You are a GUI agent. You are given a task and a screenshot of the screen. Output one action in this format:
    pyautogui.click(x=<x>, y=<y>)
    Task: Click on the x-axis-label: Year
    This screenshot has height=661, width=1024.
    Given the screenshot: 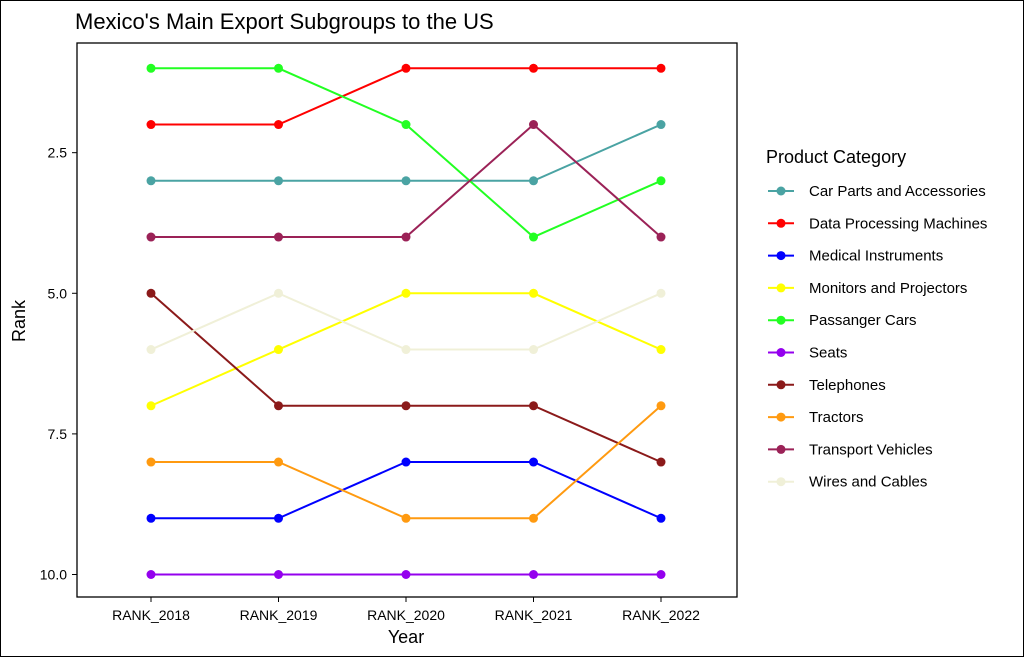 What is the action you would take?
    pyautogui.click(x=406, y=637)
    